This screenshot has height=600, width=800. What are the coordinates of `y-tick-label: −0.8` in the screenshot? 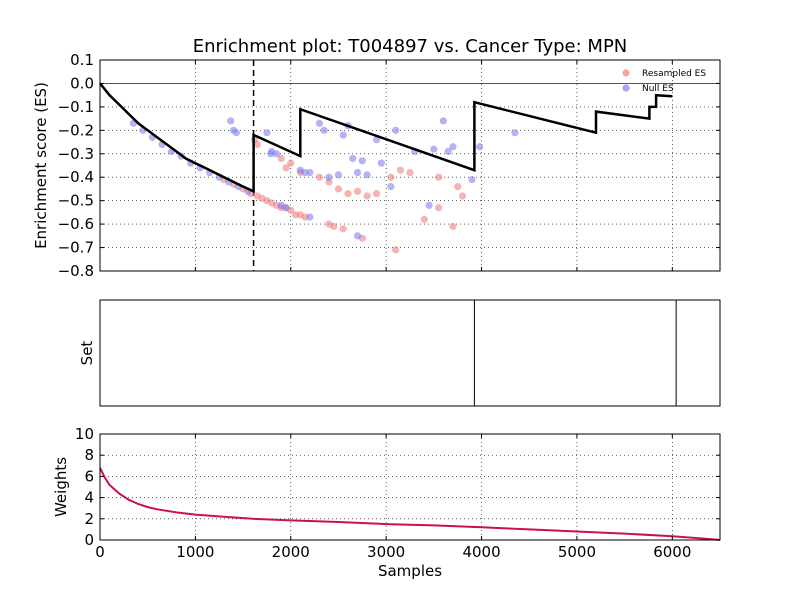 It's located at (76, 271).